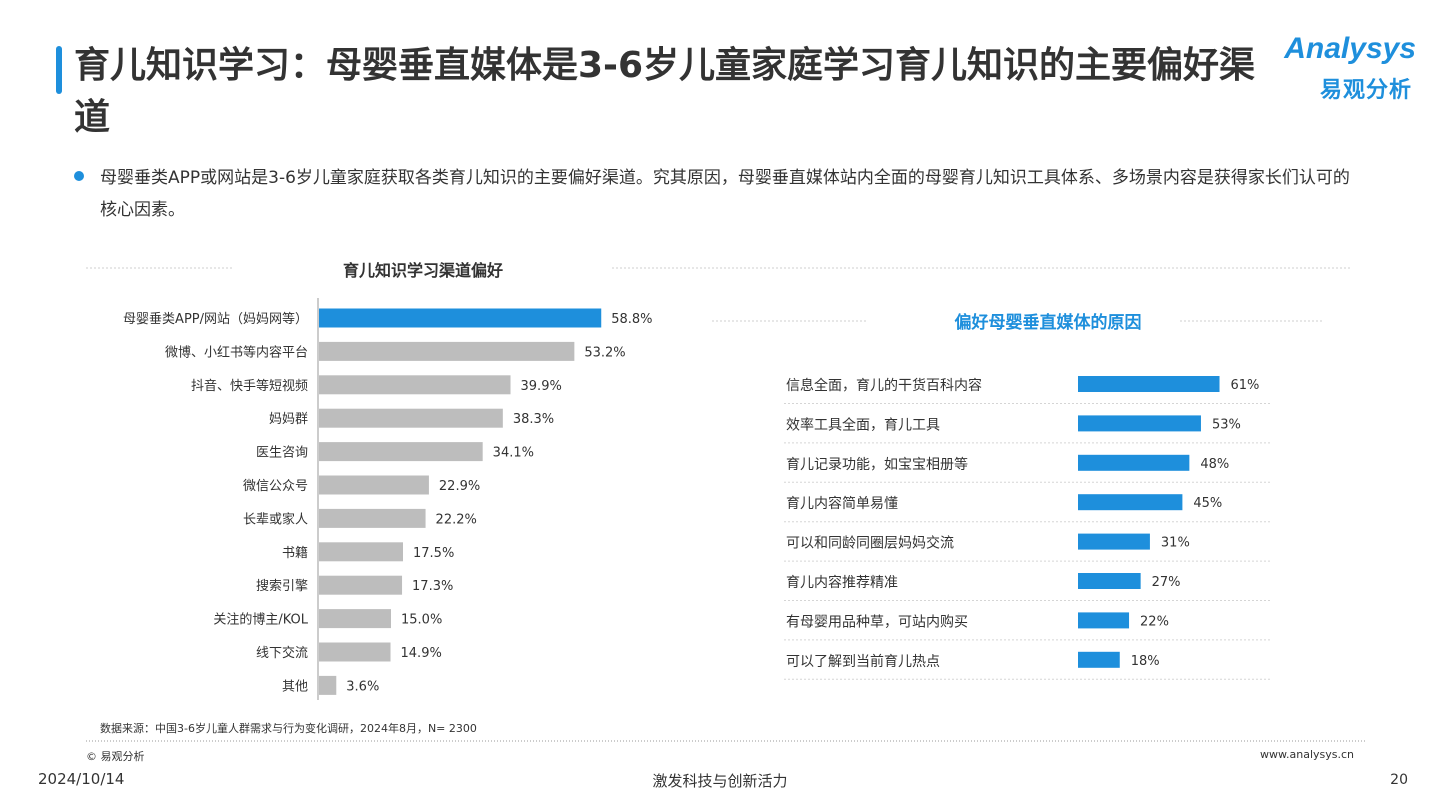  I want to click on chart1-category-label: 书籍, so click(295, 553).